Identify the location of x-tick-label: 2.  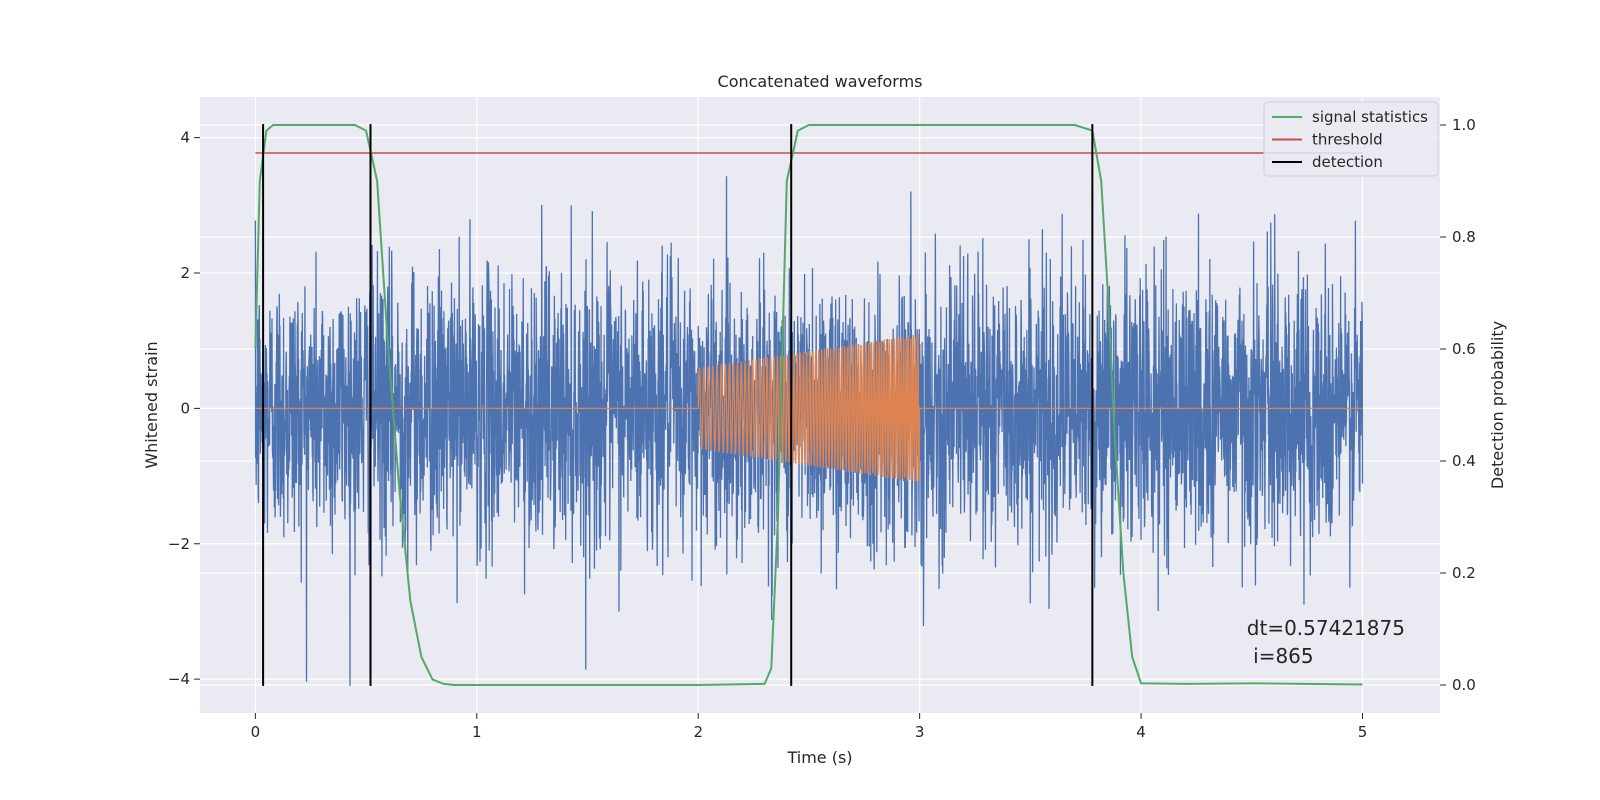
(698, 732).